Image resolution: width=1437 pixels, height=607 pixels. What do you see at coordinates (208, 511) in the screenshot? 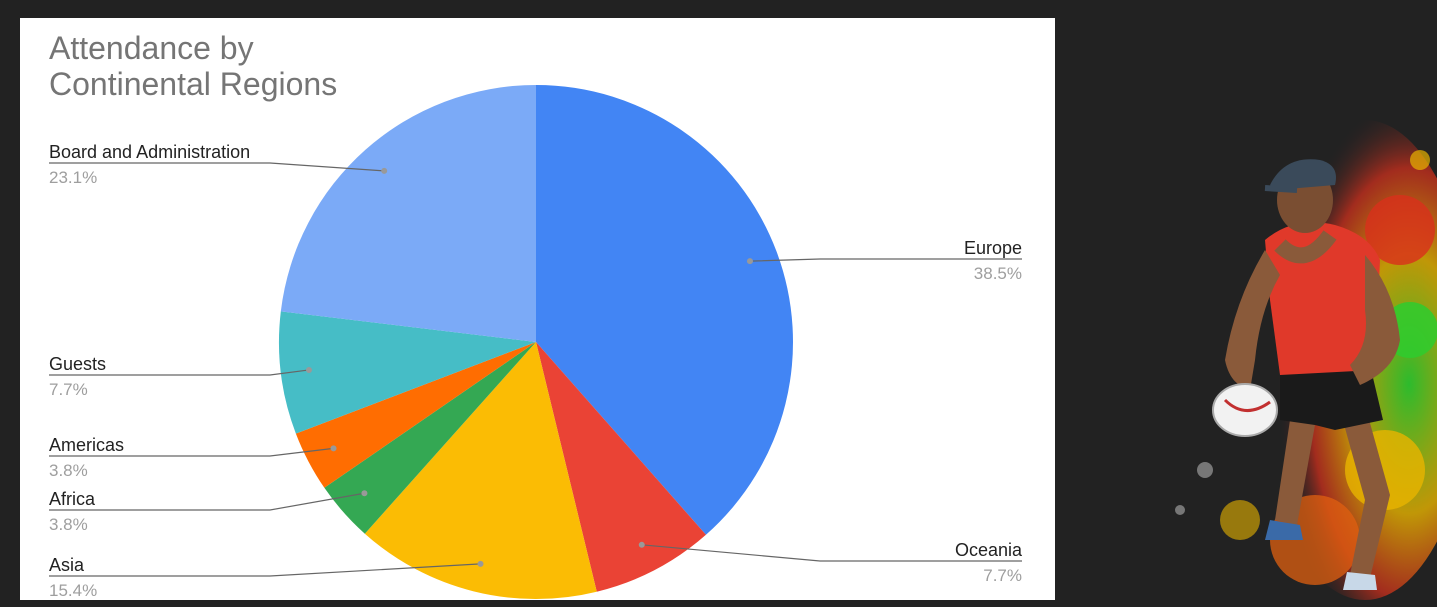
I see `label-group-africa: Africa 3.8%` at bounding box center [208, 511].